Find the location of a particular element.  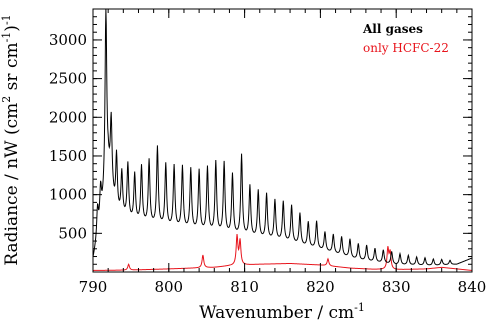

x-axis-label-text: Wavenumber / cm is located at coordinates (276, 313).